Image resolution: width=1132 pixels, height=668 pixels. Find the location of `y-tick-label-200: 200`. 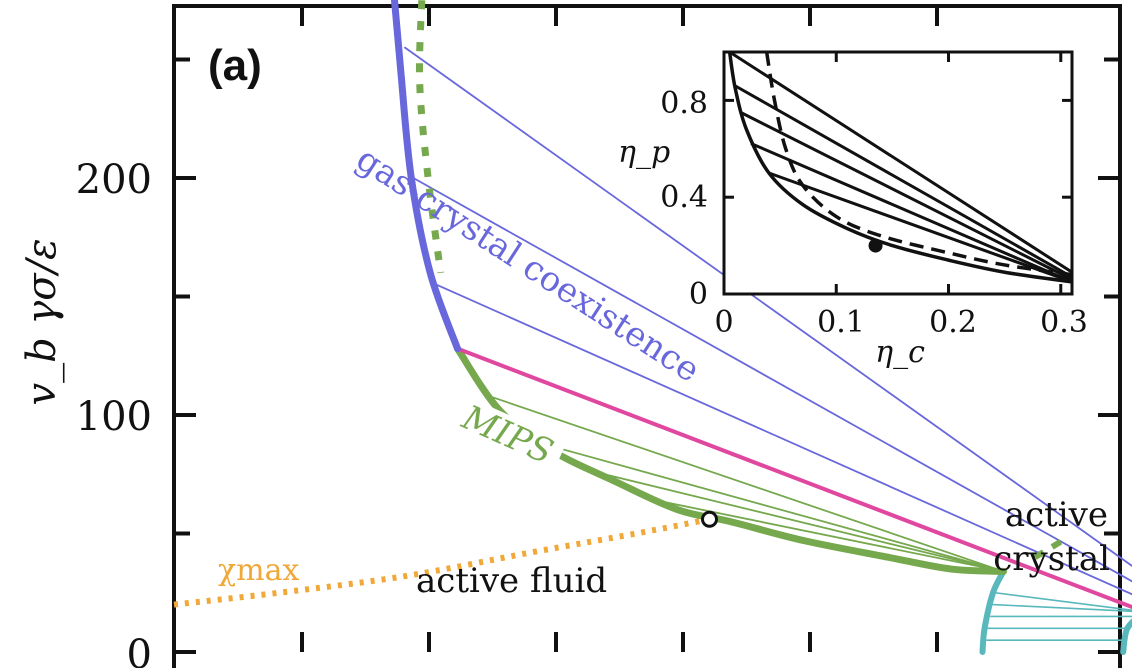

y-tick-label-200: 200 is located at coordinates (114, 180).